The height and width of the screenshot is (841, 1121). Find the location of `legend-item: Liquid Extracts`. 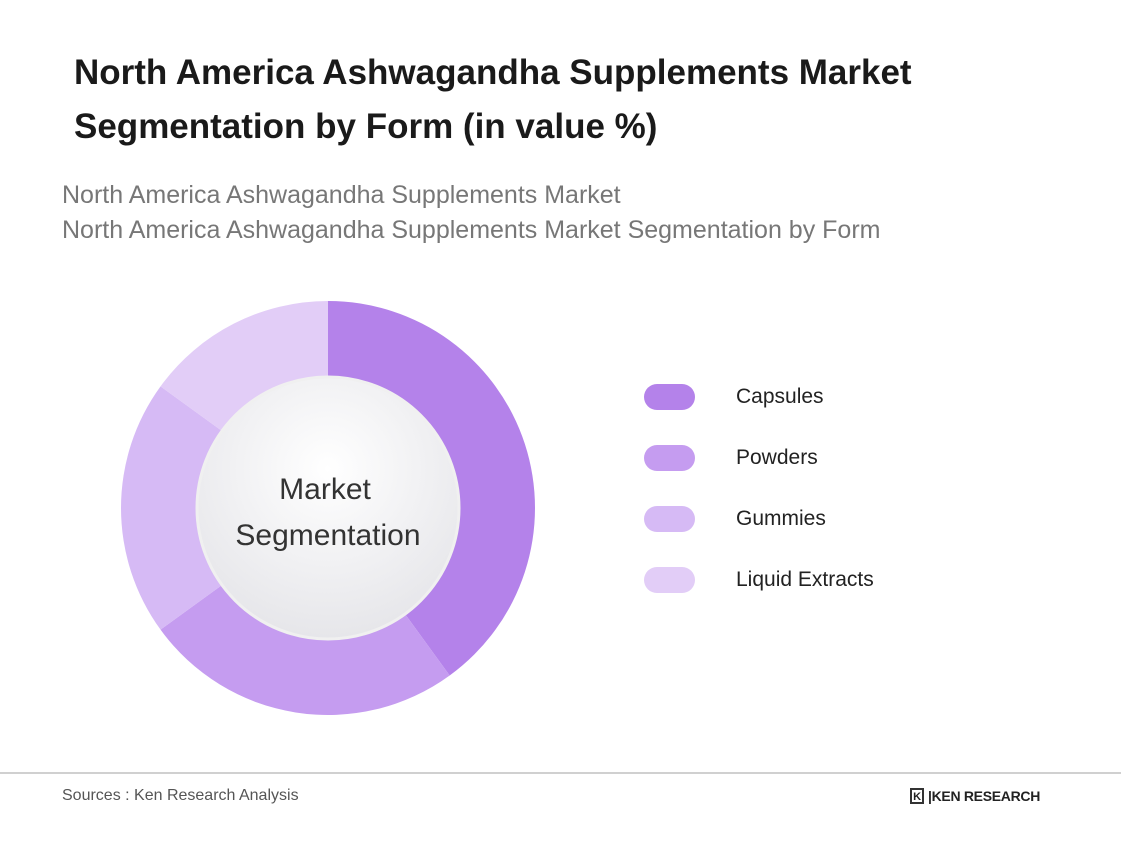

legend-item: Liquid Extracts is located at coordinates (759, 579).